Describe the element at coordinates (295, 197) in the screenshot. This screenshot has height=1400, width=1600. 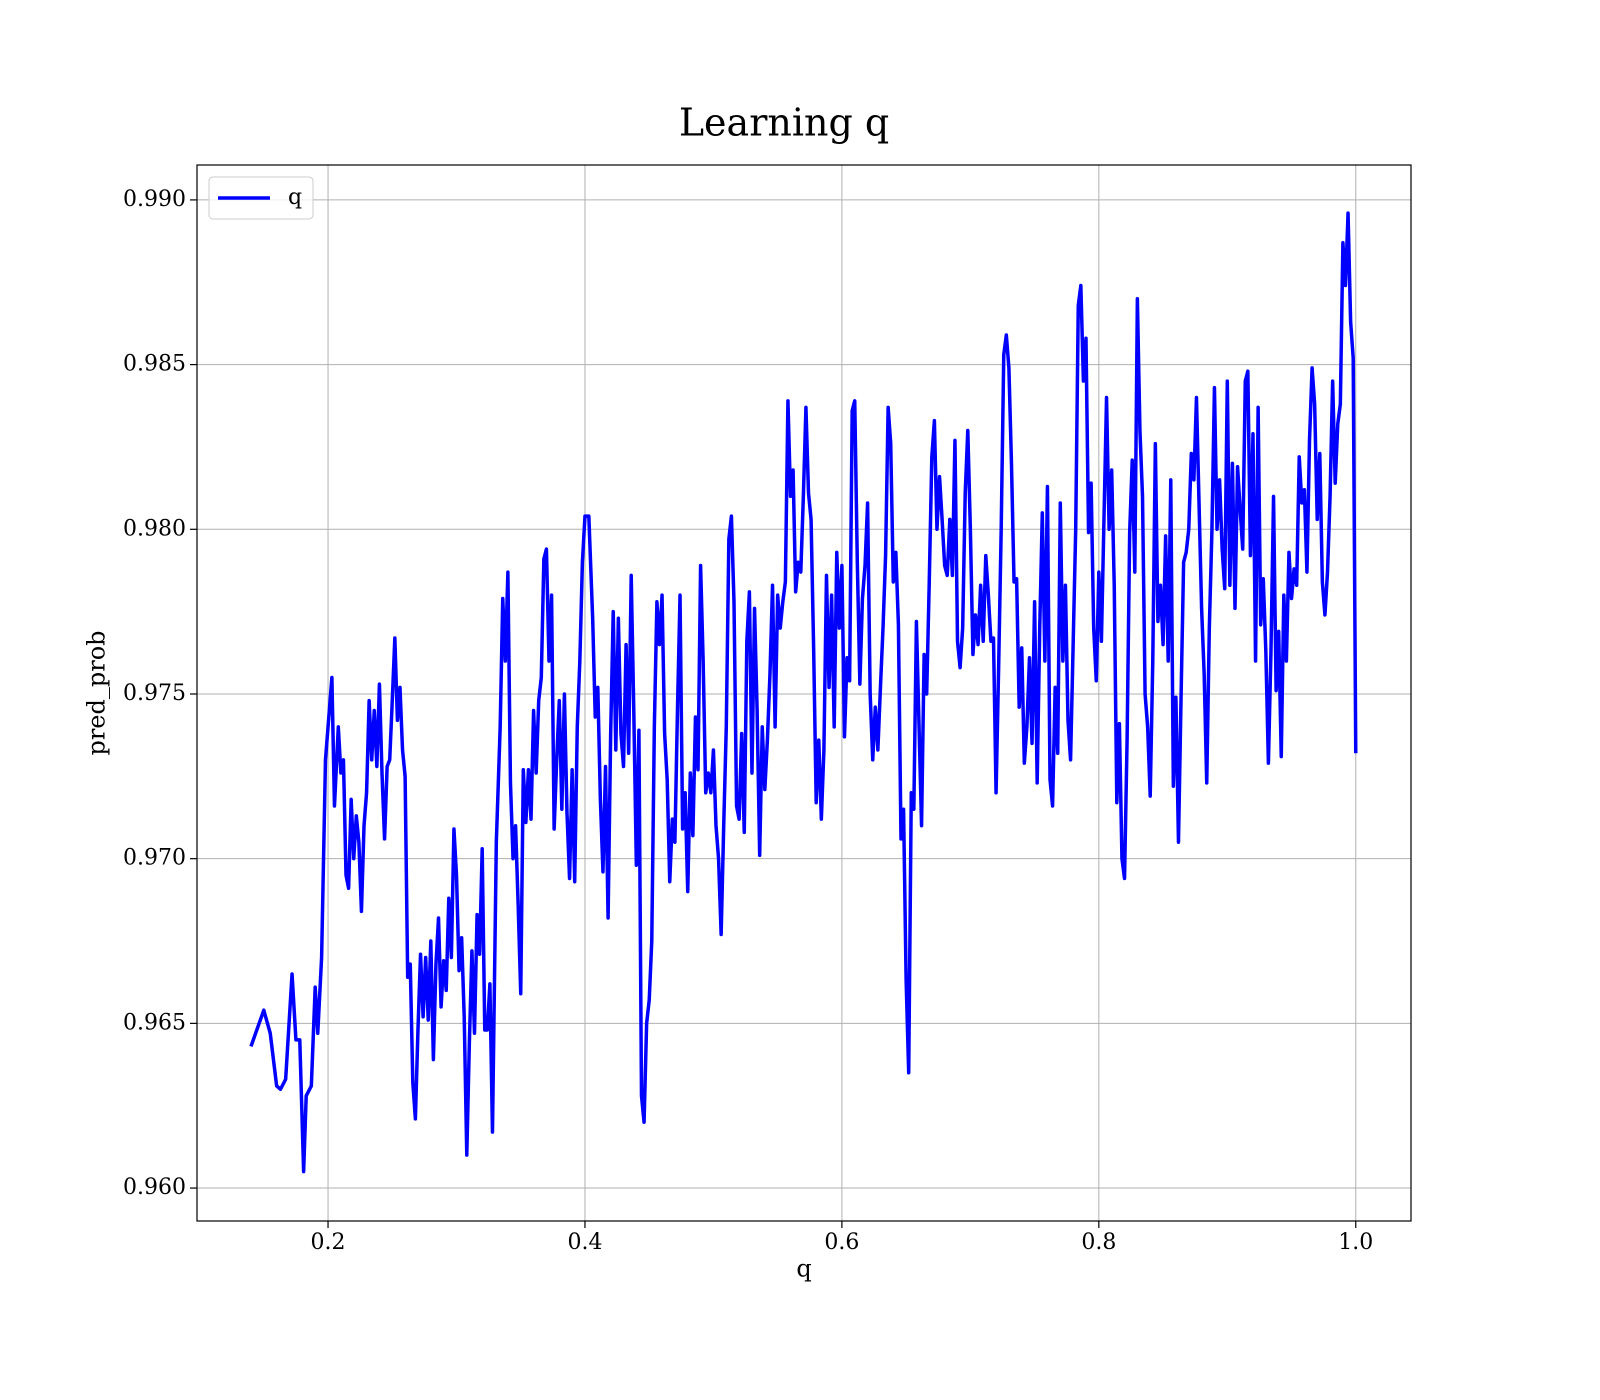
I see `legend-label: q` at that location.